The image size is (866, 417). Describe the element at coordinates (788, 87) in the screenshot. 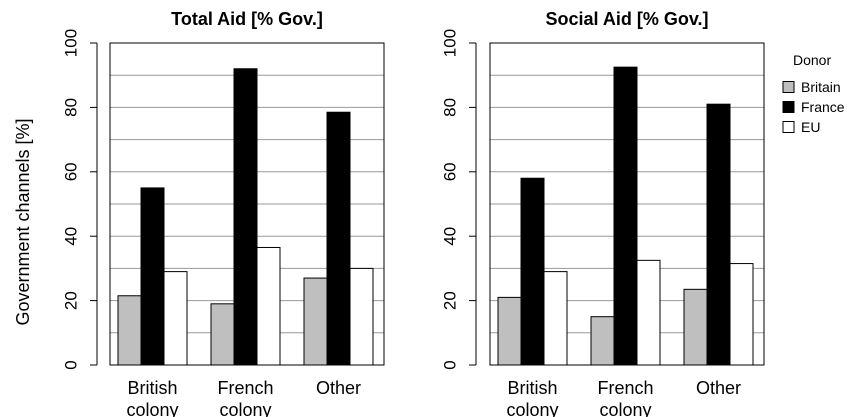

I see `legend-swatch-britain` at that location.